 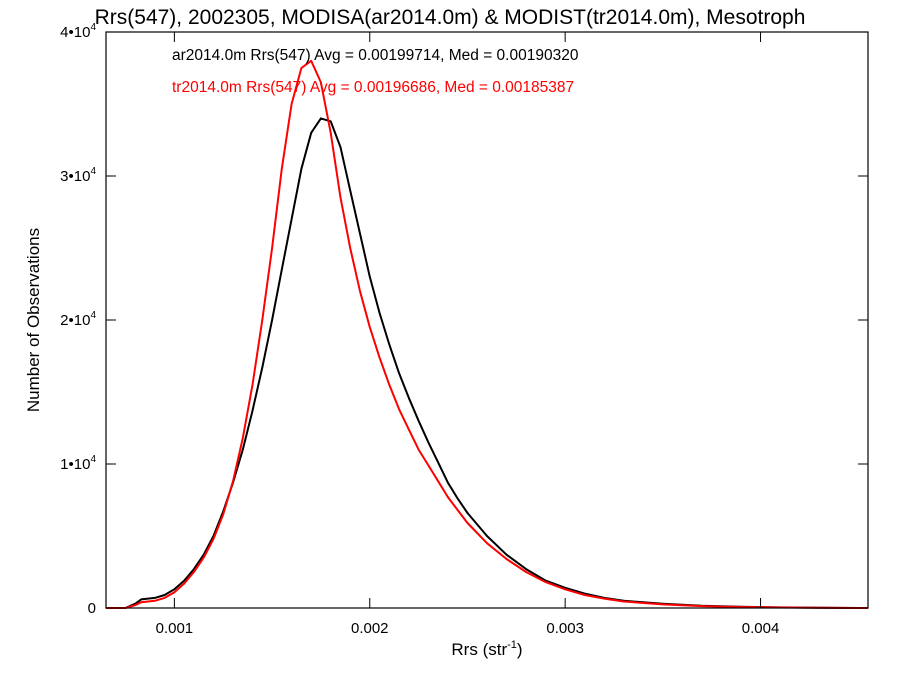 I want to click on y-tick-label: 3•104, so click(x=78, y=175).